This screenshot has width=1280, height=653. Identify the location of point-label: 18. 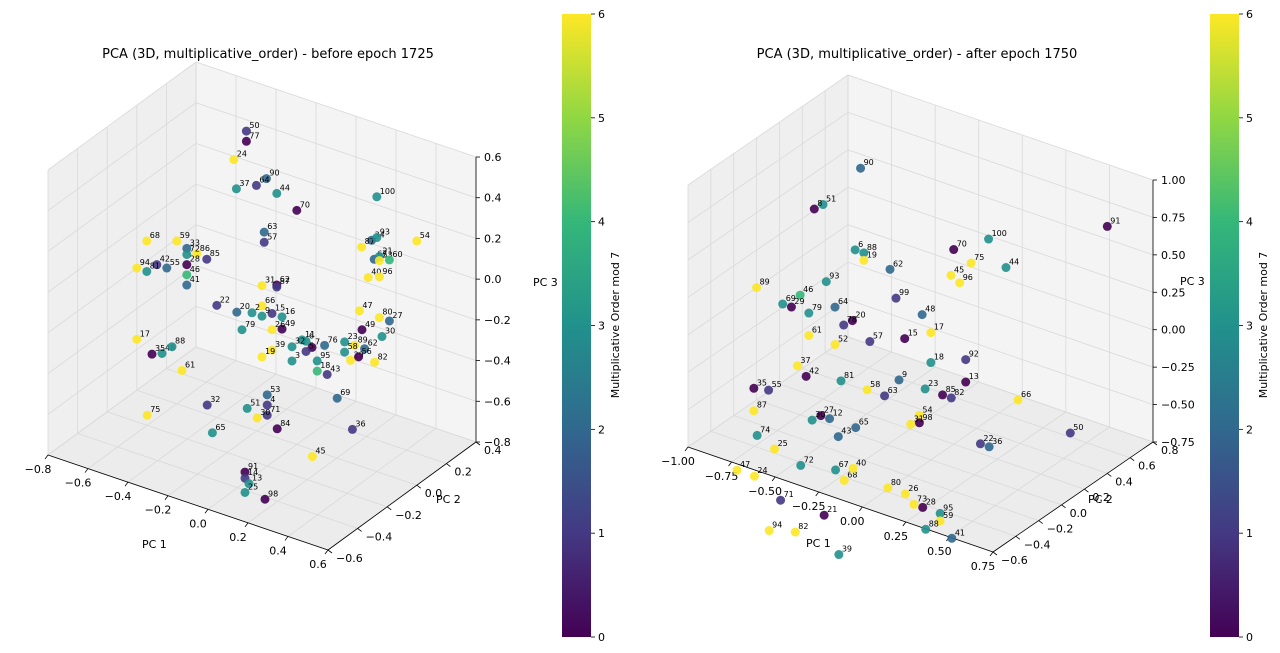
(939, 357).